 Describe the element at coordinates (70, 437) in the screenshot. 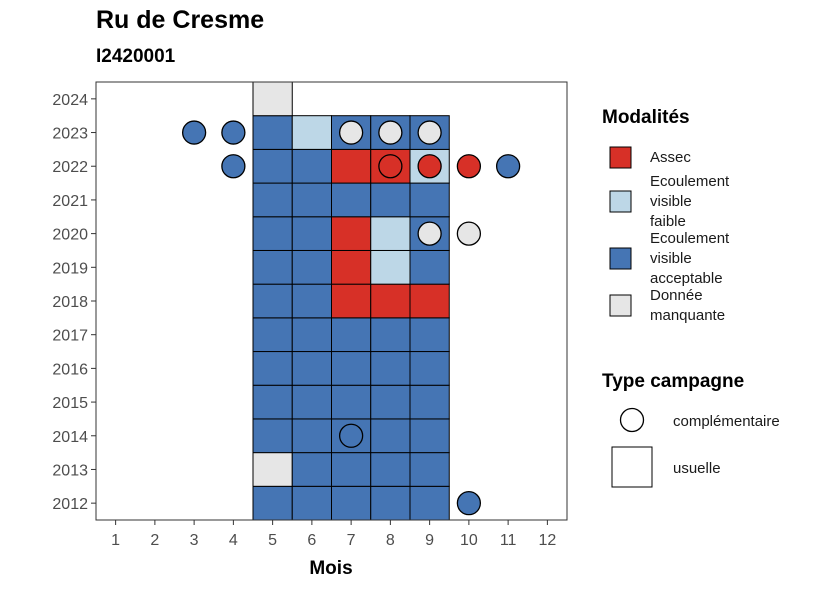

I see `y-tick-label: 2014` at that location.